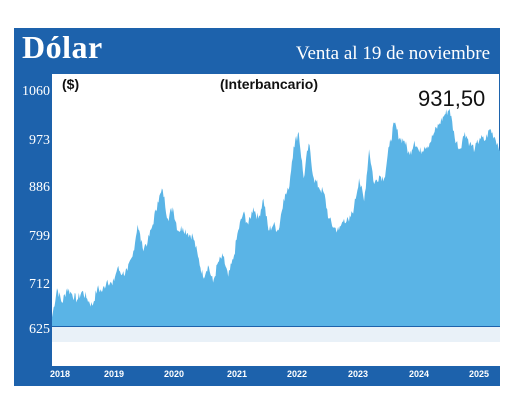 Image resolution: width=520 pixels, height=405 pixels. I want to click on year-label: 2025, so click(479, 374).